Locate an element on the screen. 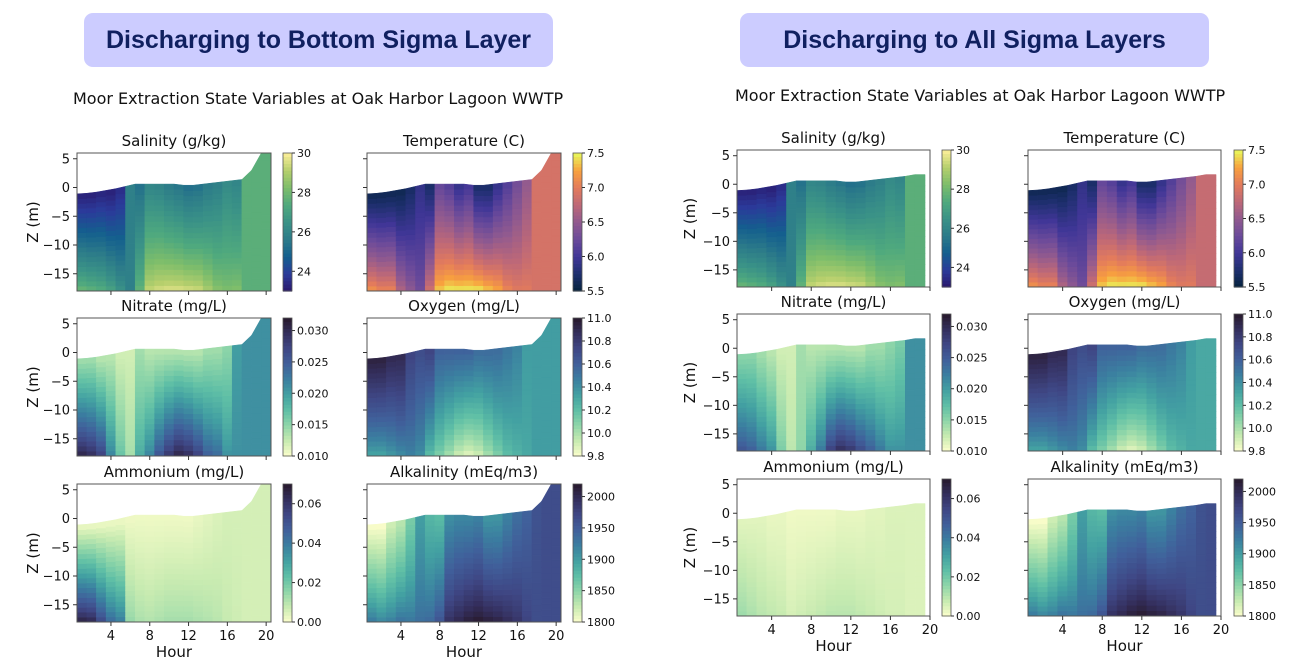 The height and width of the screenshot is (661, 1291). y-tick-label: −5 is located at coordinates (60, 217).